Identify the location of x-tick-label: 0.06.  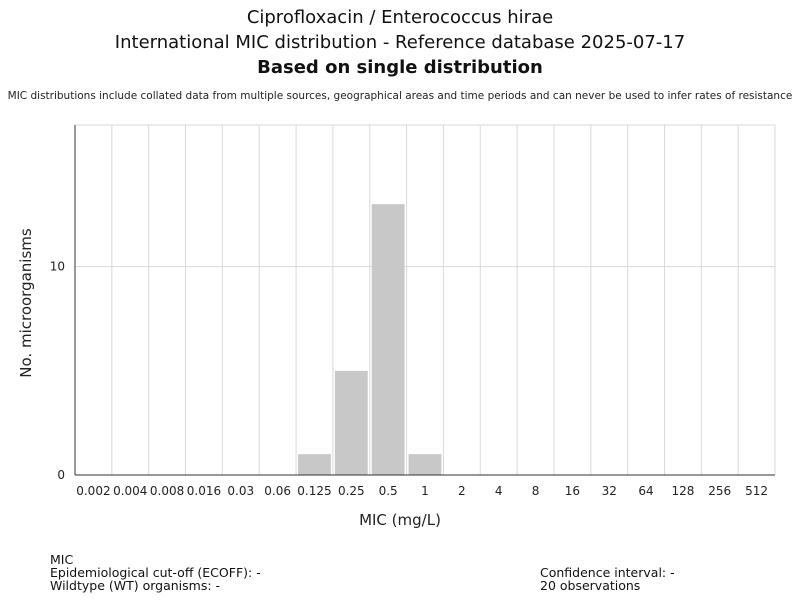
(277, 491).